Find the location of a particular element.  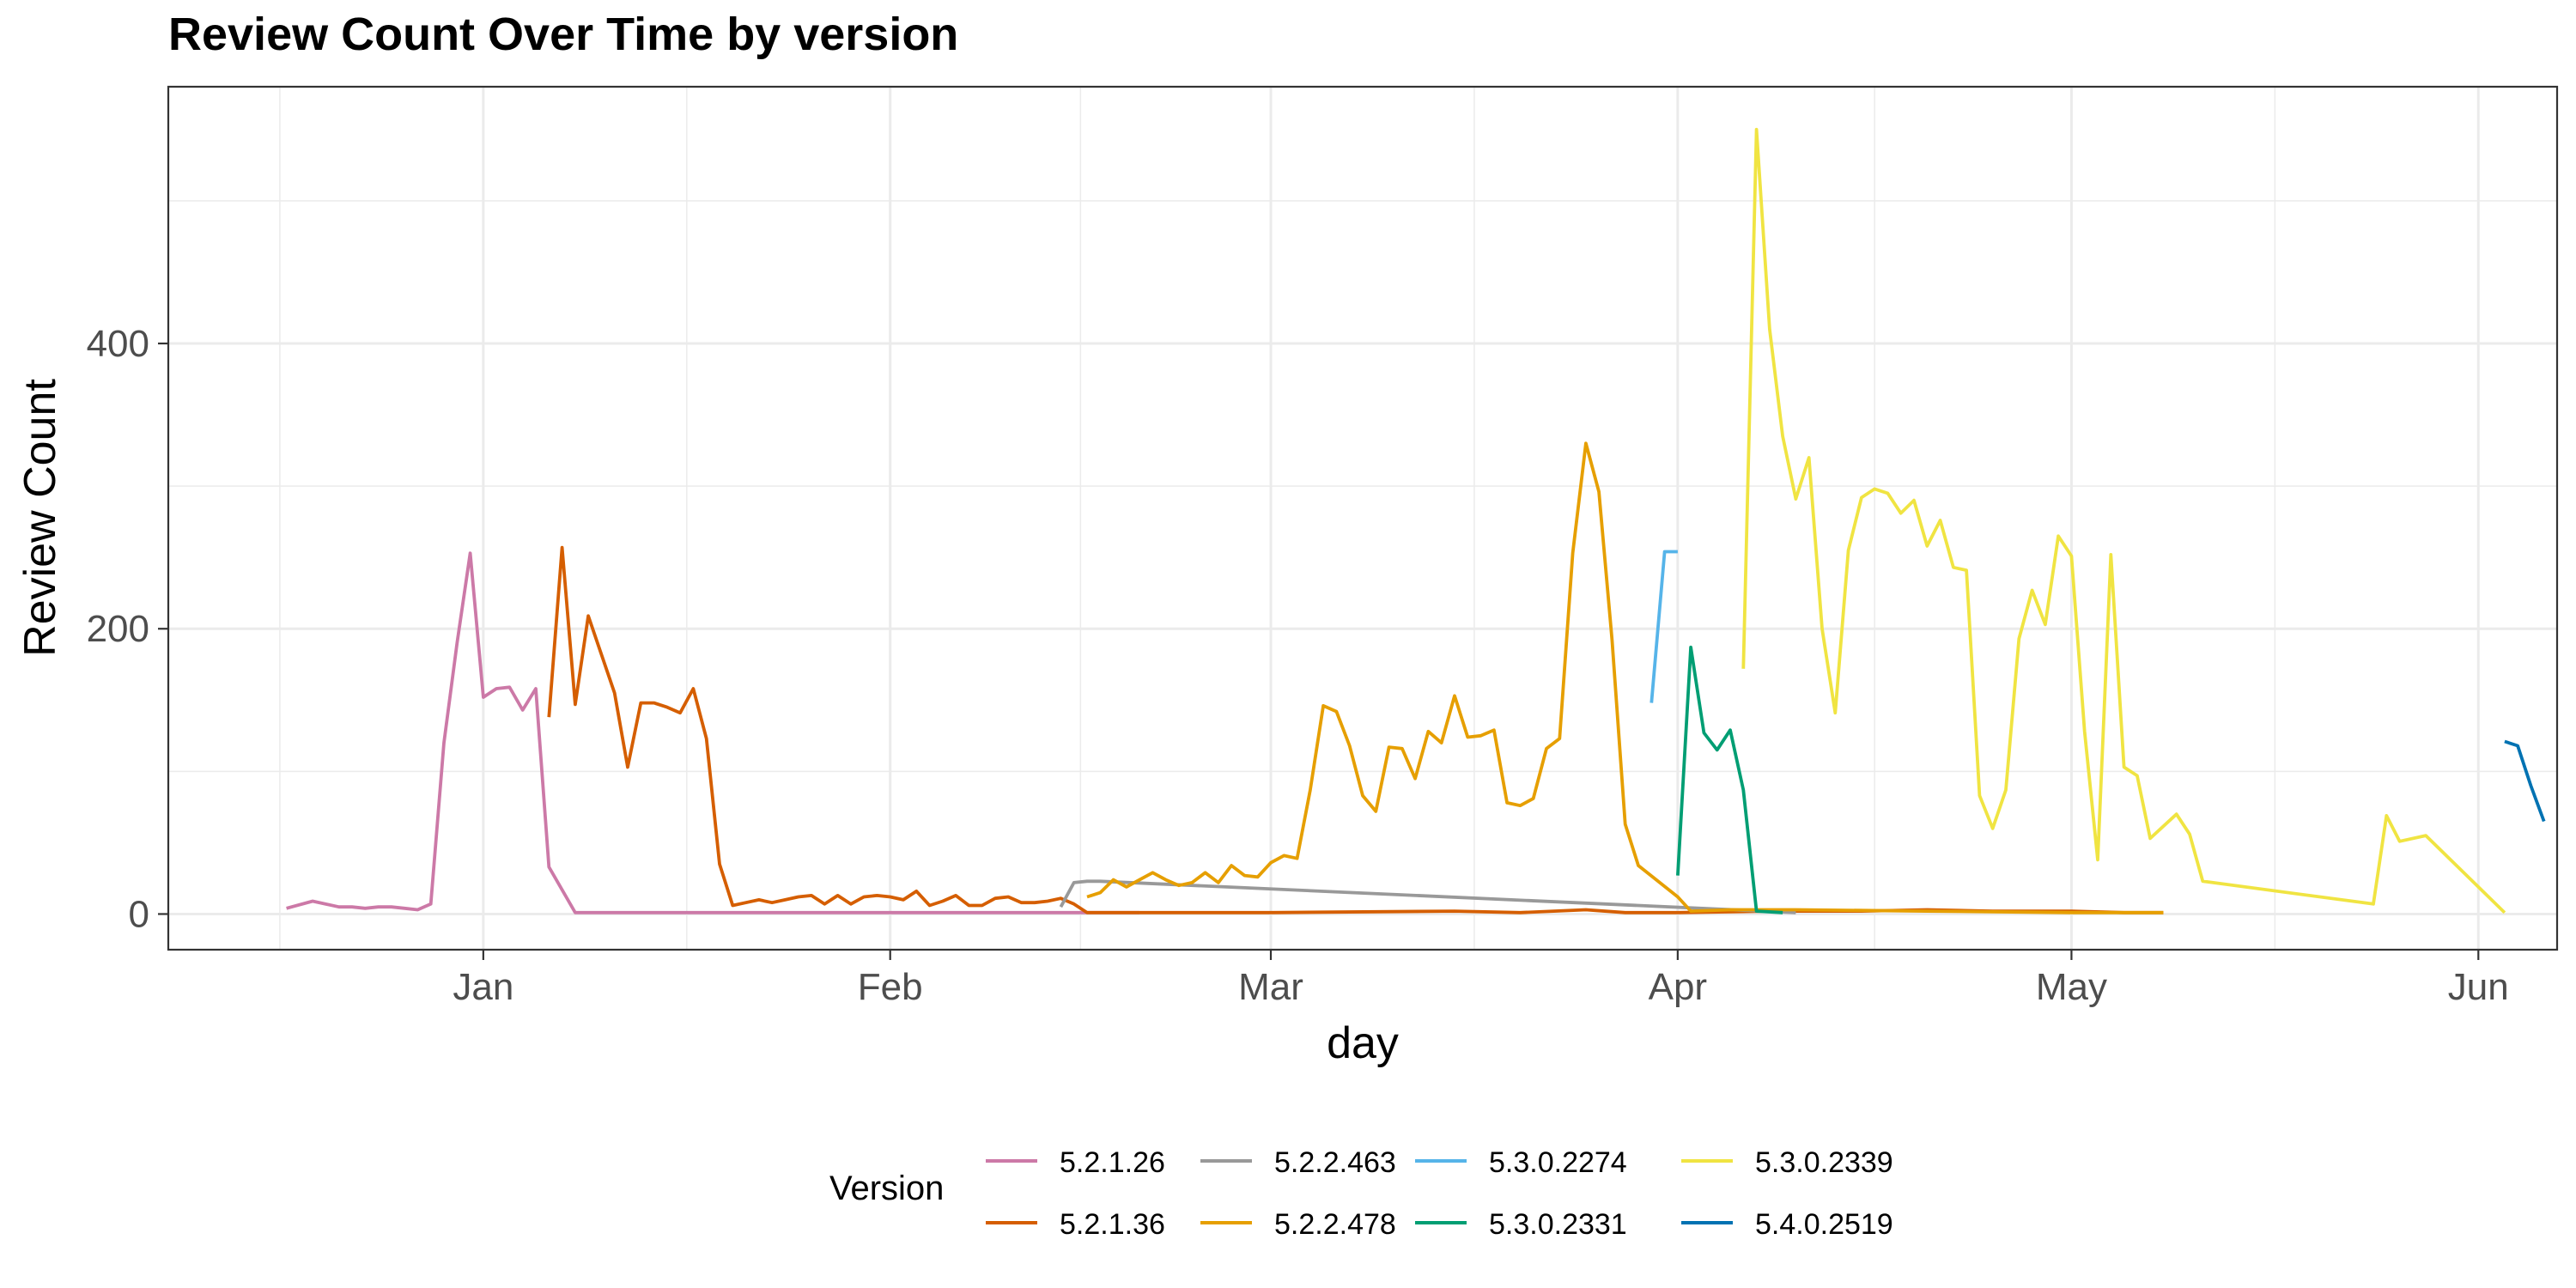

y-tick-label: 200 is located at coordinates (118, 629).